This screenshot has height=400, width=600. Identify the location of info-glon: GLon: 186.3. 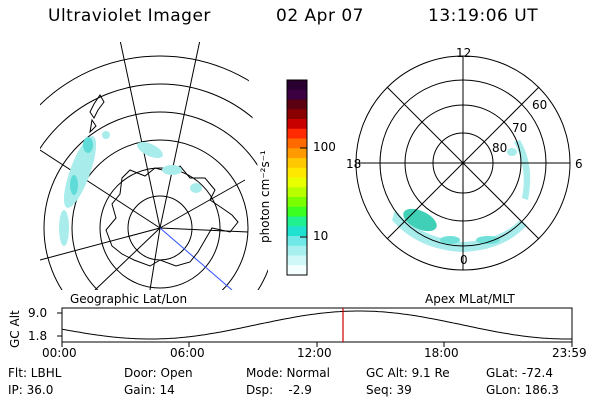
(522, 390).